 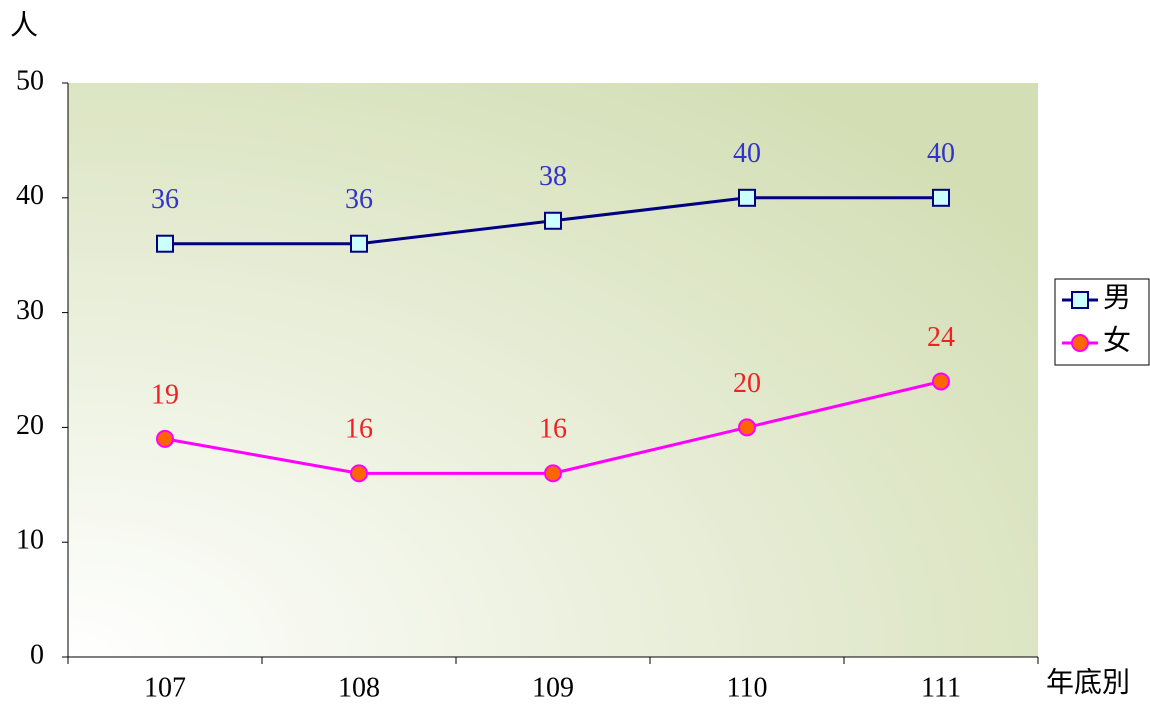 What do you see at coordinates (747, 686) in the screenshot?
I see `x-tick-label: 110` at bounding box center [747, 686].